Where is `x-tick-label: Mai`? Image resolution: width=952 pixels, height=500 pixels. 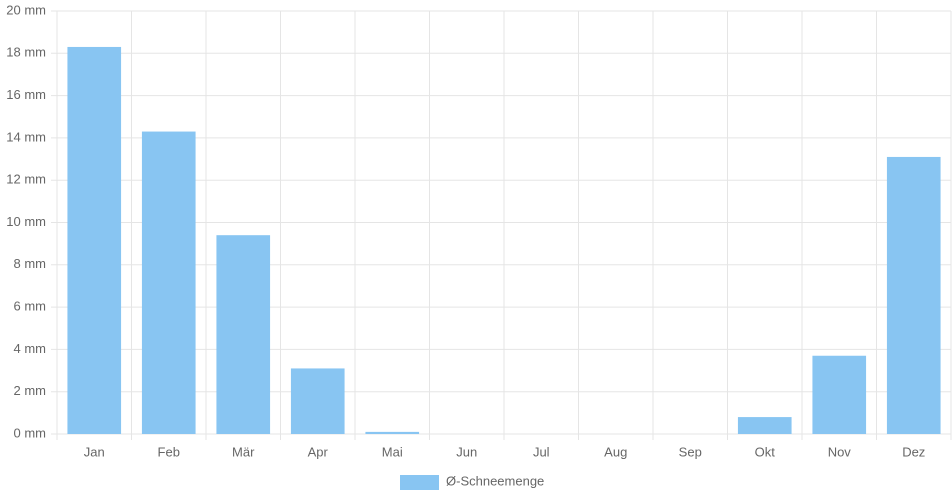 x-tick-label: Mai is located at coordinates (392, 451).